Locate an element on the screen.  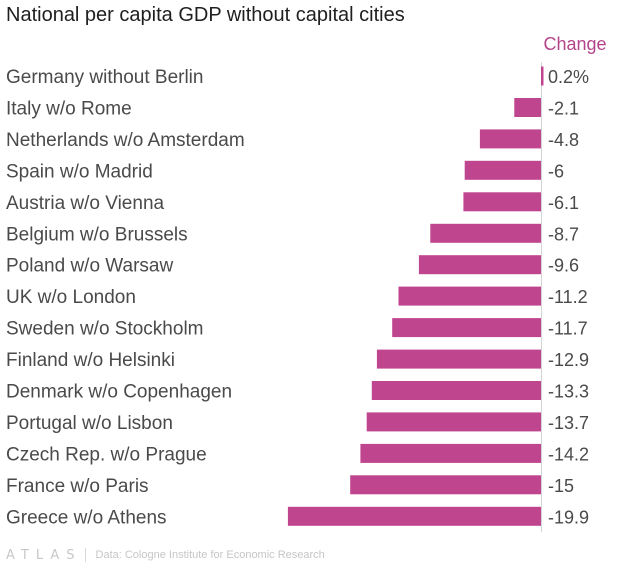
value-label: -15 is located at coordinates (561, 486).